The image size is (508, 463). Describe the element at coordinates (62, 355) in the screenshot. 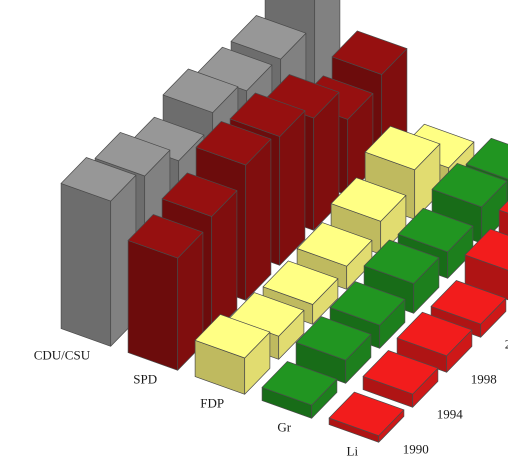

I see `party-label-cdu-csu: CDU/CSU` at that location.